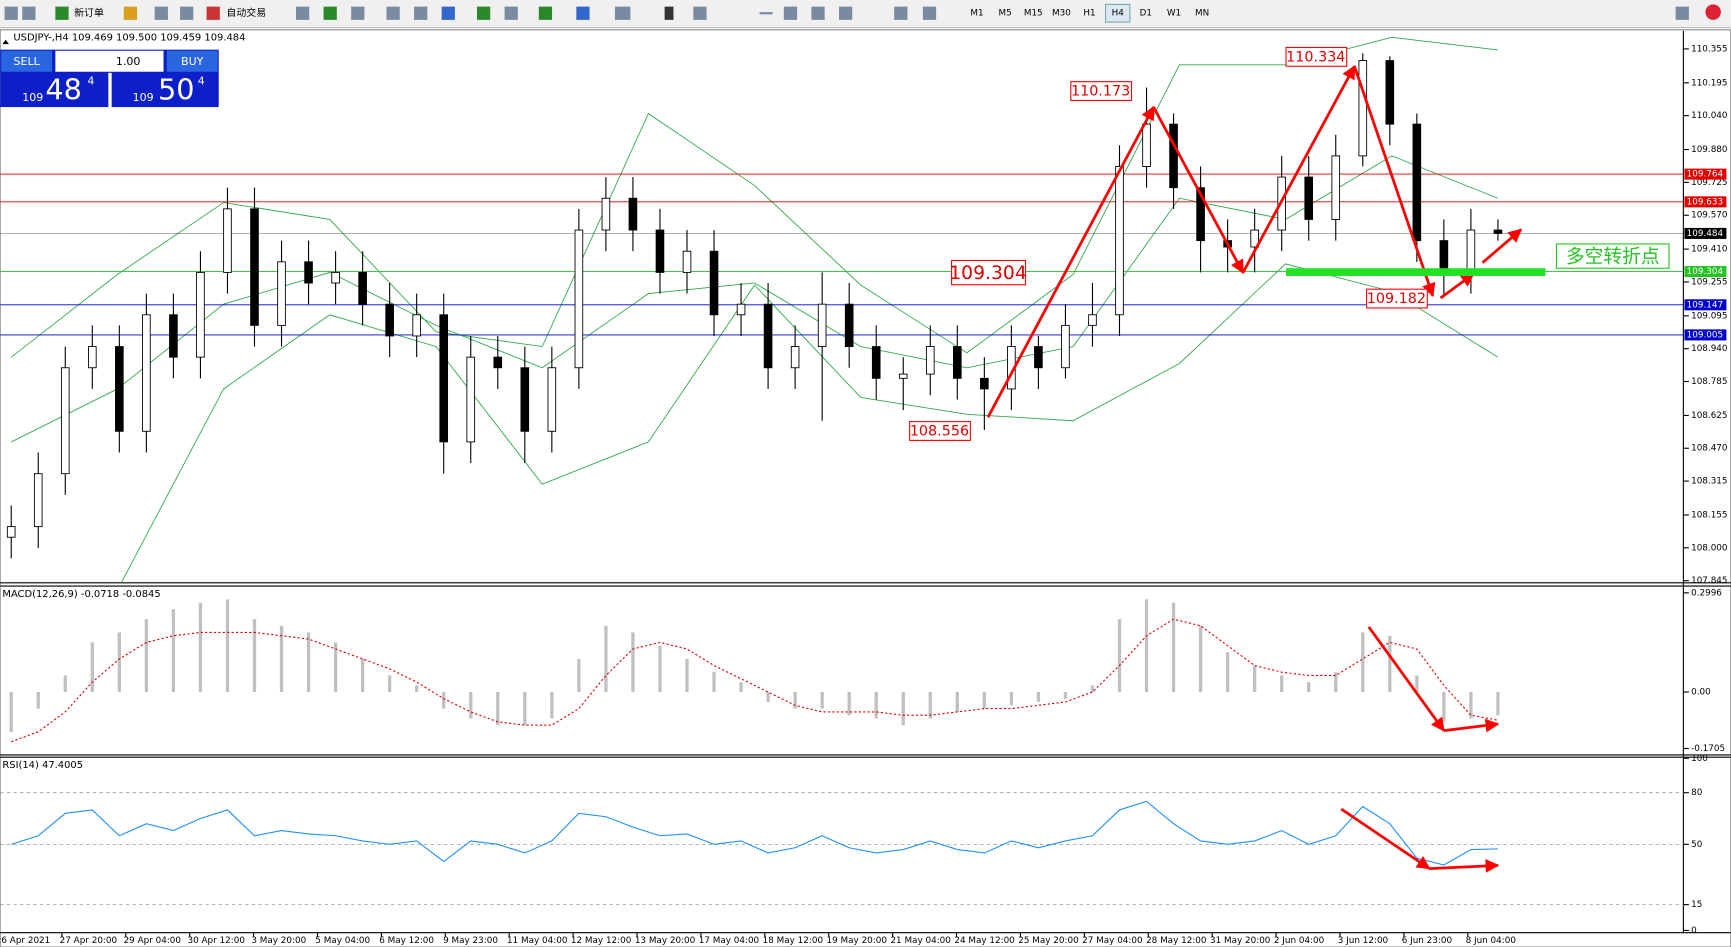  What do you see at coordinates (1089, 14) in the screenshot?
I see `timeframe-button: H1` at bounding box center [1089, 14].